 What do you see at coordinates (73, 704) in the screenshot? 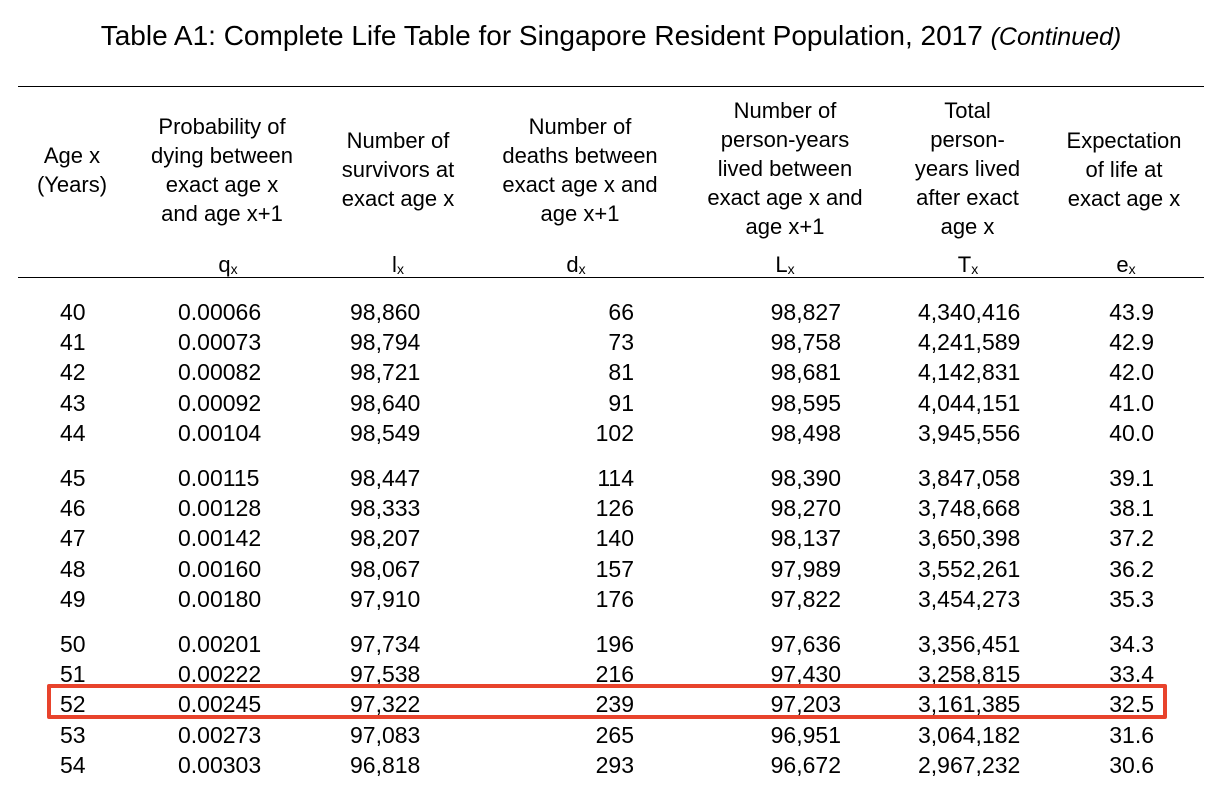
I see `age-cell: 52` at bounding box center [73, 704].